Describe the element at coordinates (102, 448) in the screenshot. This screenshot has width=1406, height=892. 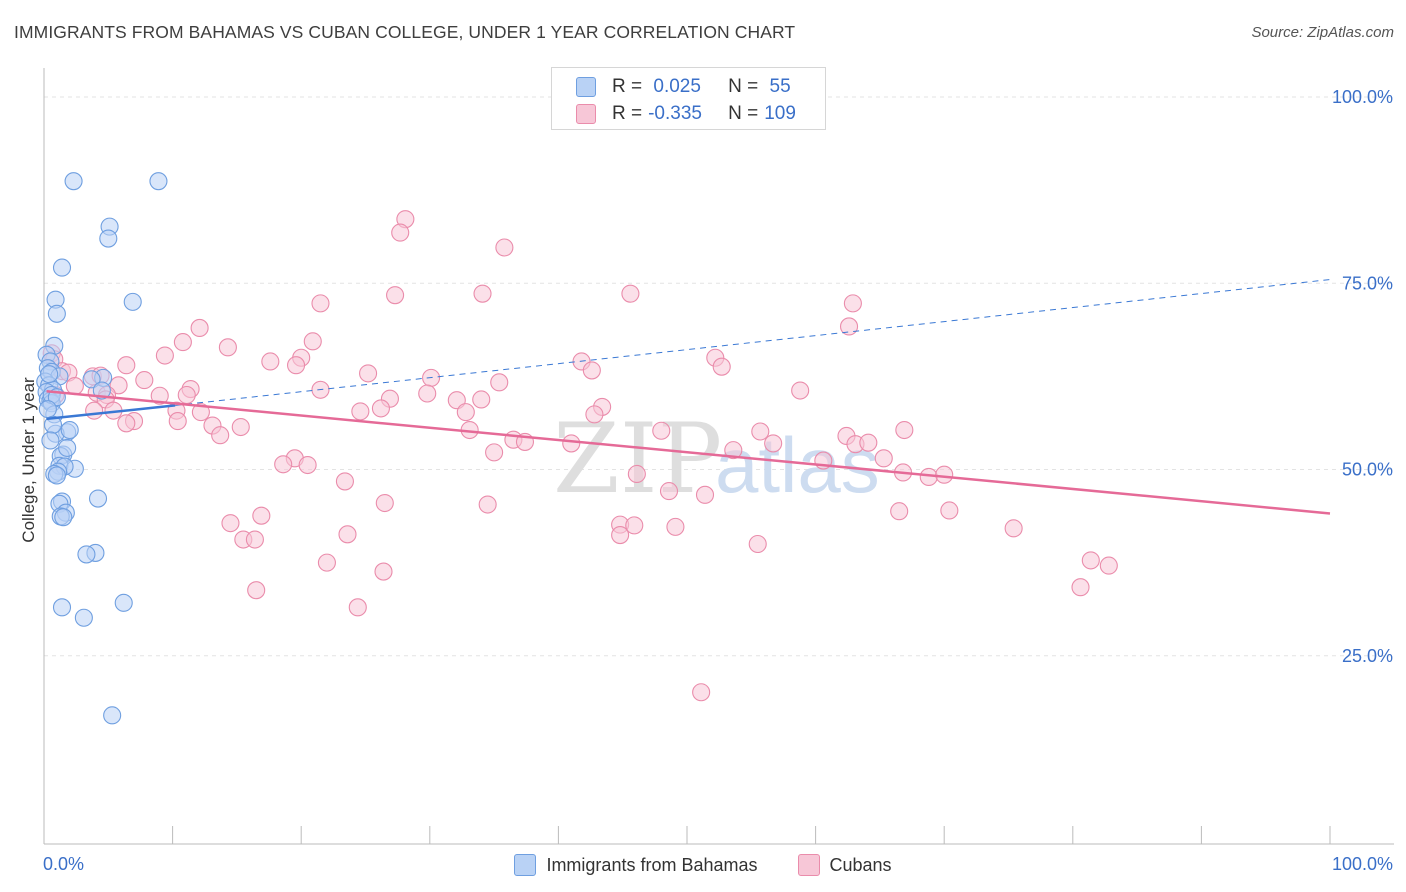
I see `series-bahamas` at that location.